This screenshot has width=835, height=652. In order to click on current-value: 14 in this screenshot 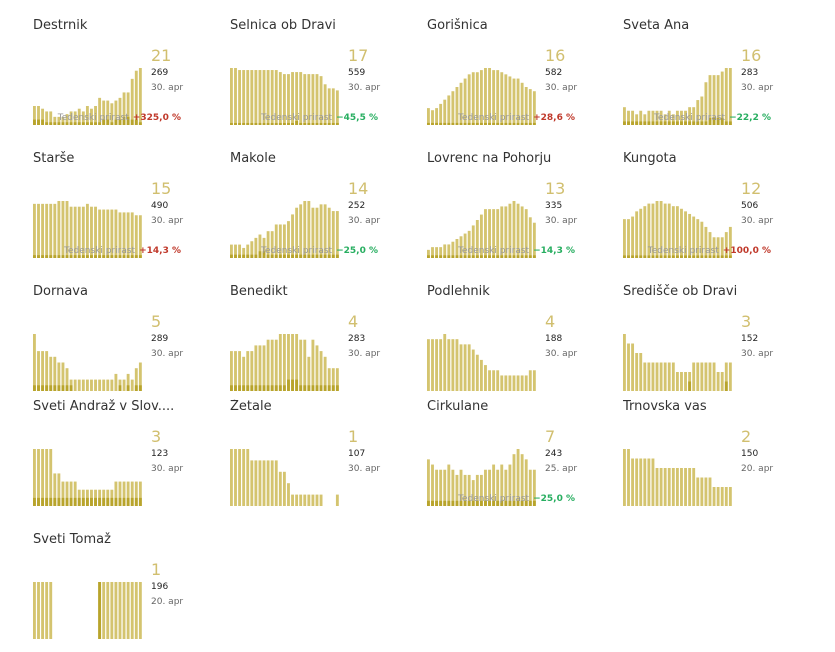, I will do `click(358, 188)`.